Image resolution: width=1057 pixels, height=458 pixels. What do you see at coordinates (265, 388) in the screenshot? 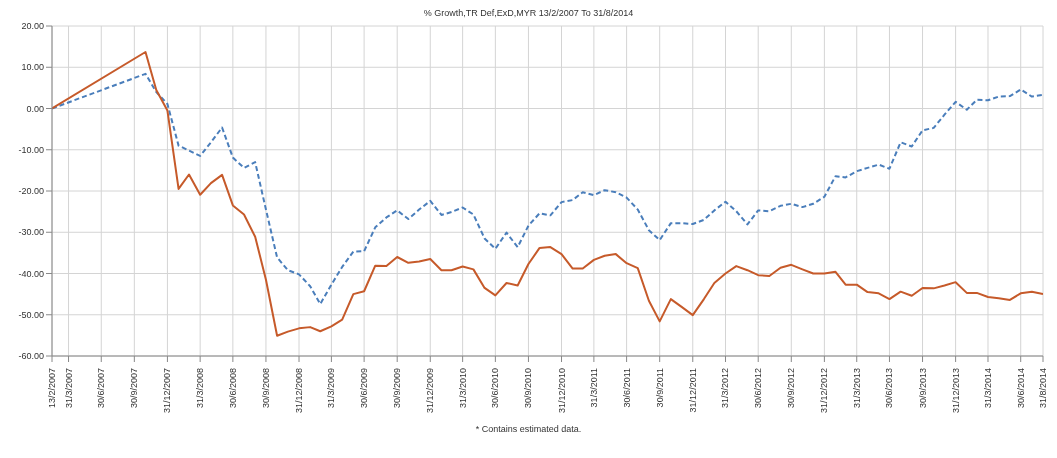
I see `x-tick-label: 30/9/2008` at bounding box center [265, 388].